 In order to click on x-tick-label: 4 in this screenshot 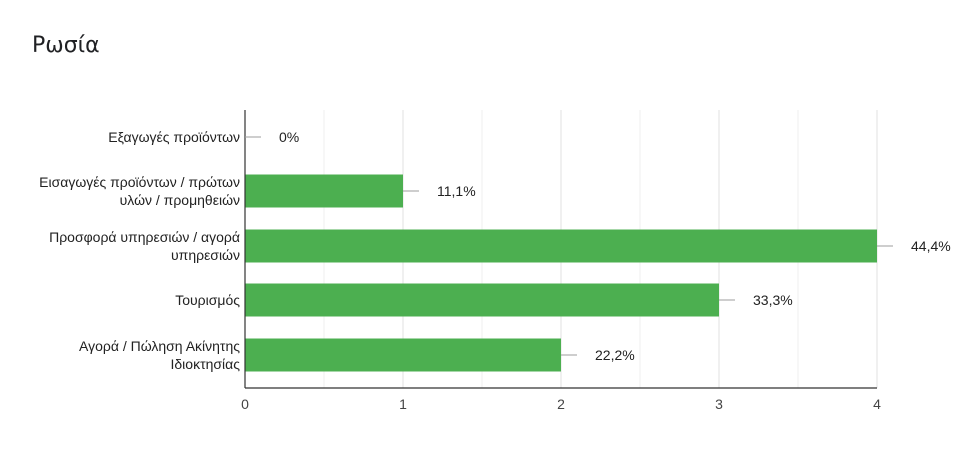, I will do `click(877, 404)`.